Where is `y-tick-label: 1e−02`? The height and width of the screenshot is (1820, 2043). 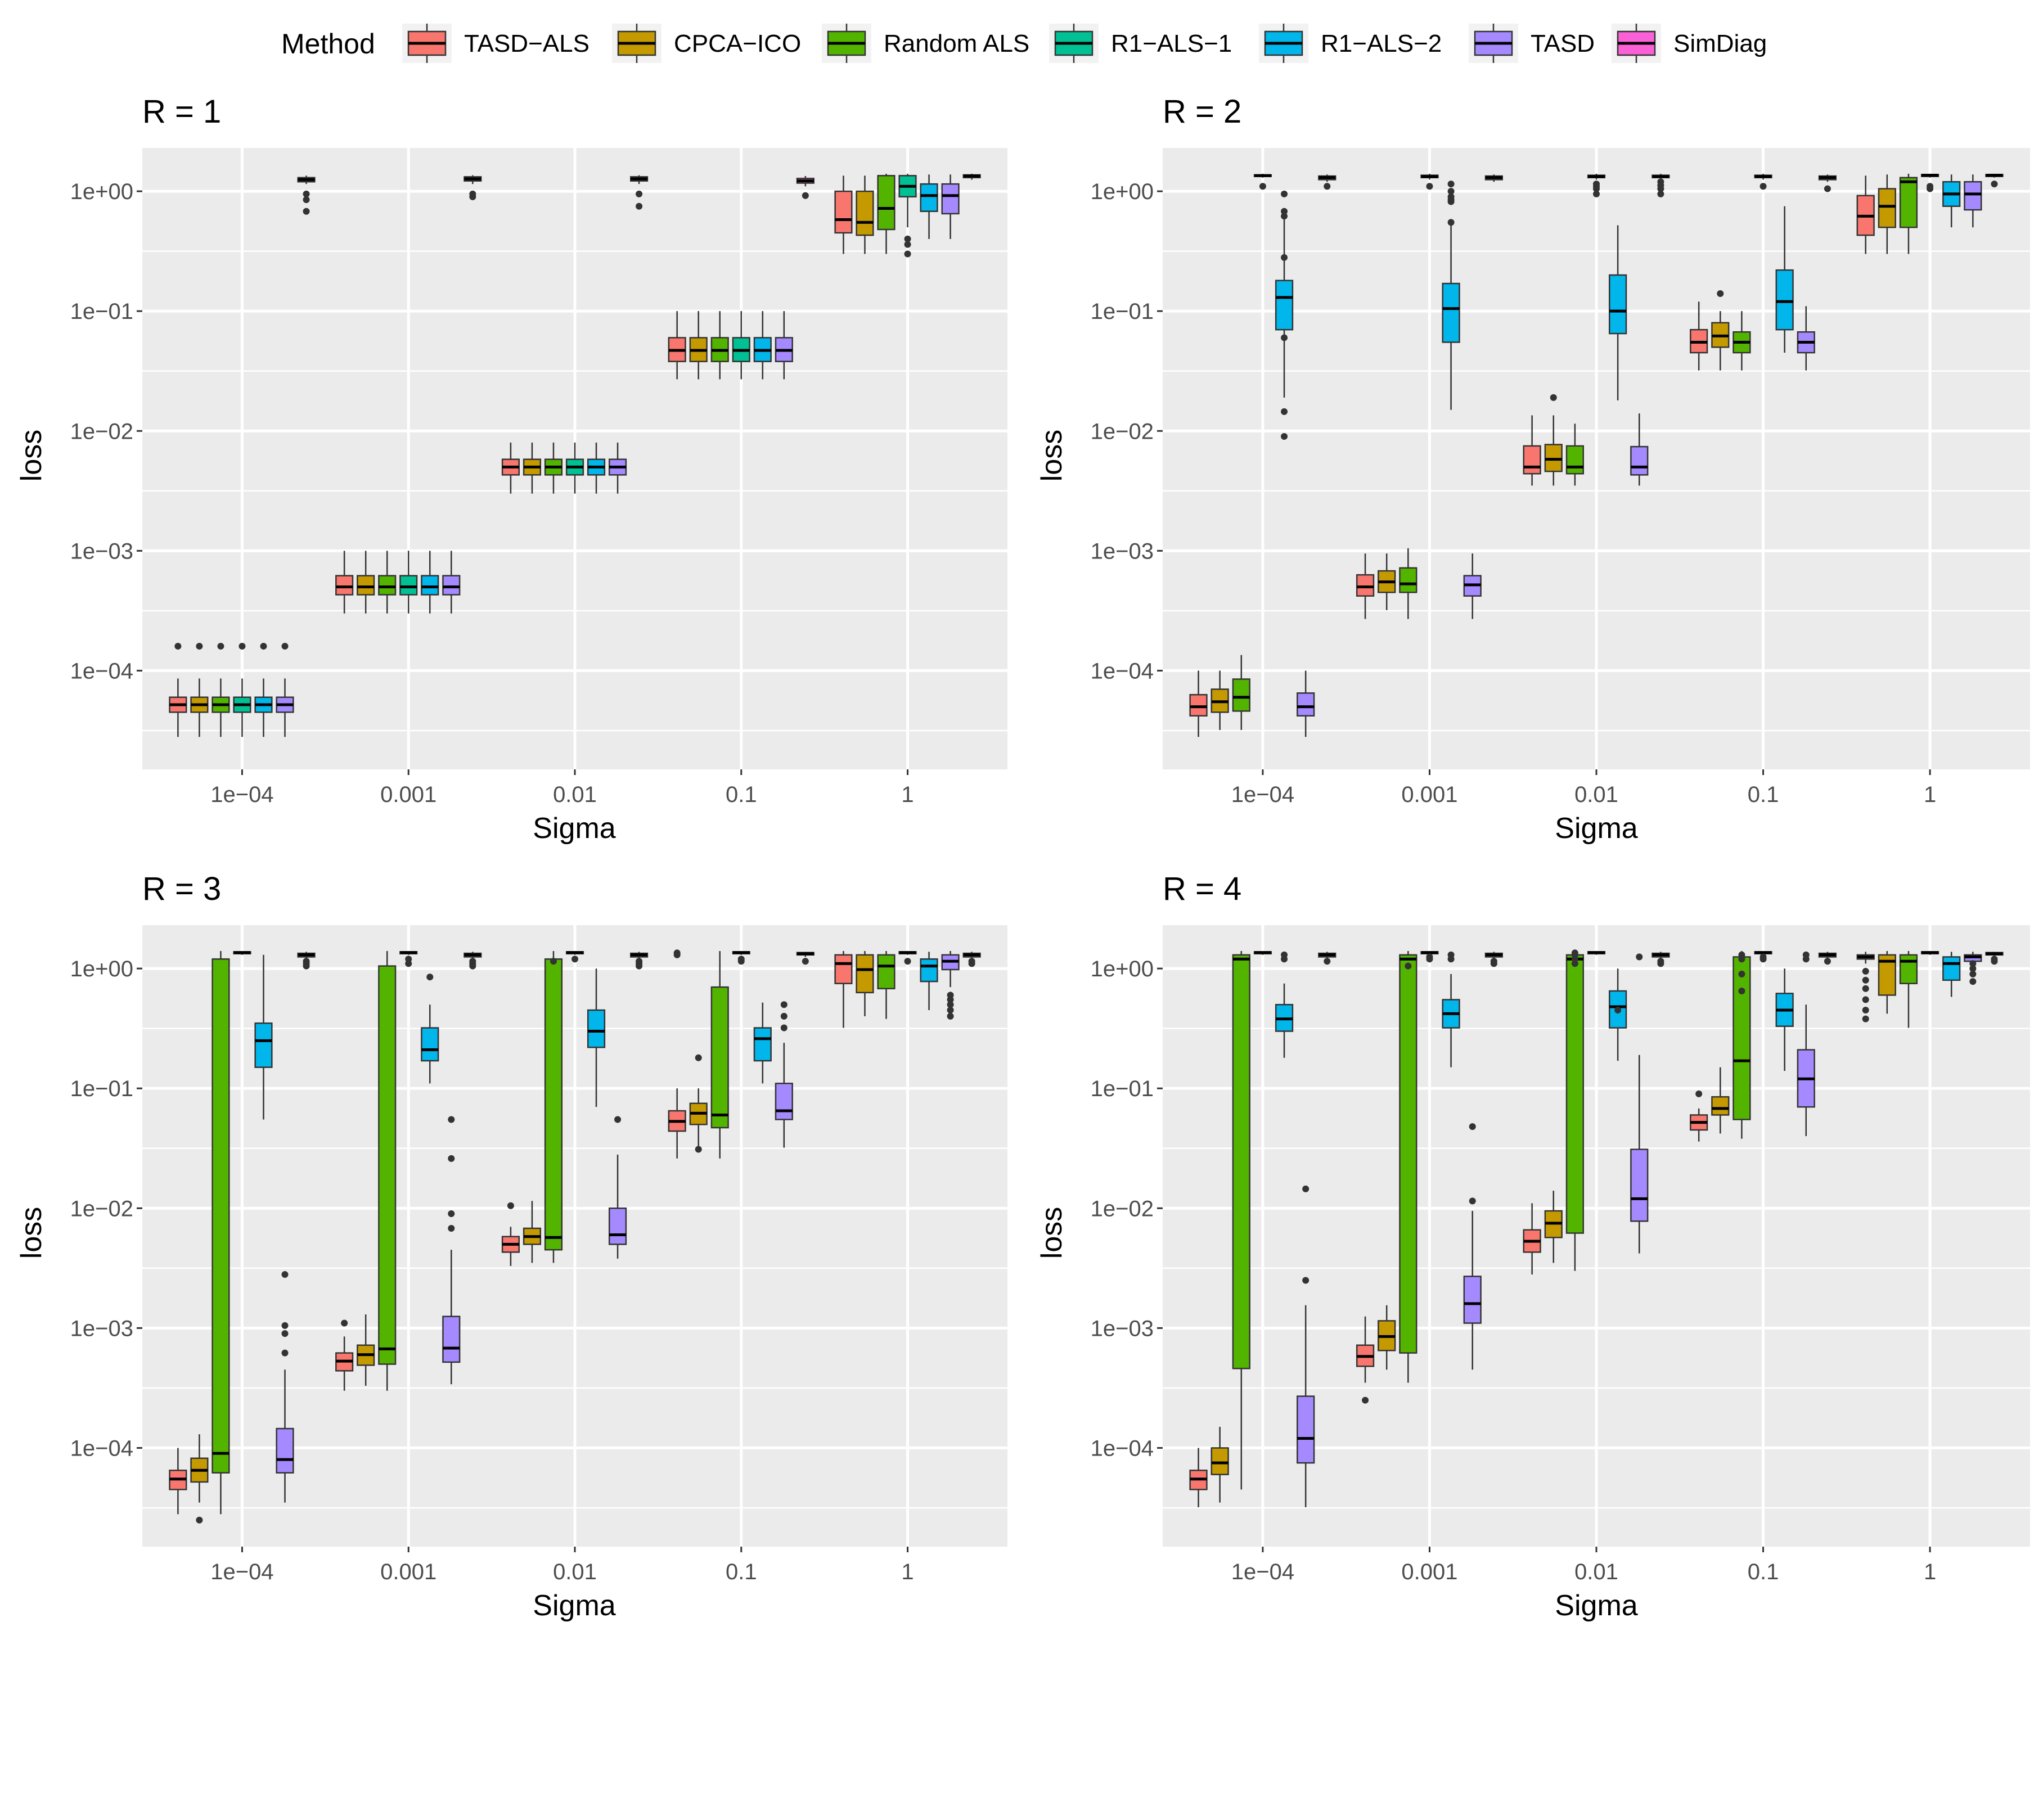
y-tick-label: 1e−02 is located at coordinates (1122, 1208).